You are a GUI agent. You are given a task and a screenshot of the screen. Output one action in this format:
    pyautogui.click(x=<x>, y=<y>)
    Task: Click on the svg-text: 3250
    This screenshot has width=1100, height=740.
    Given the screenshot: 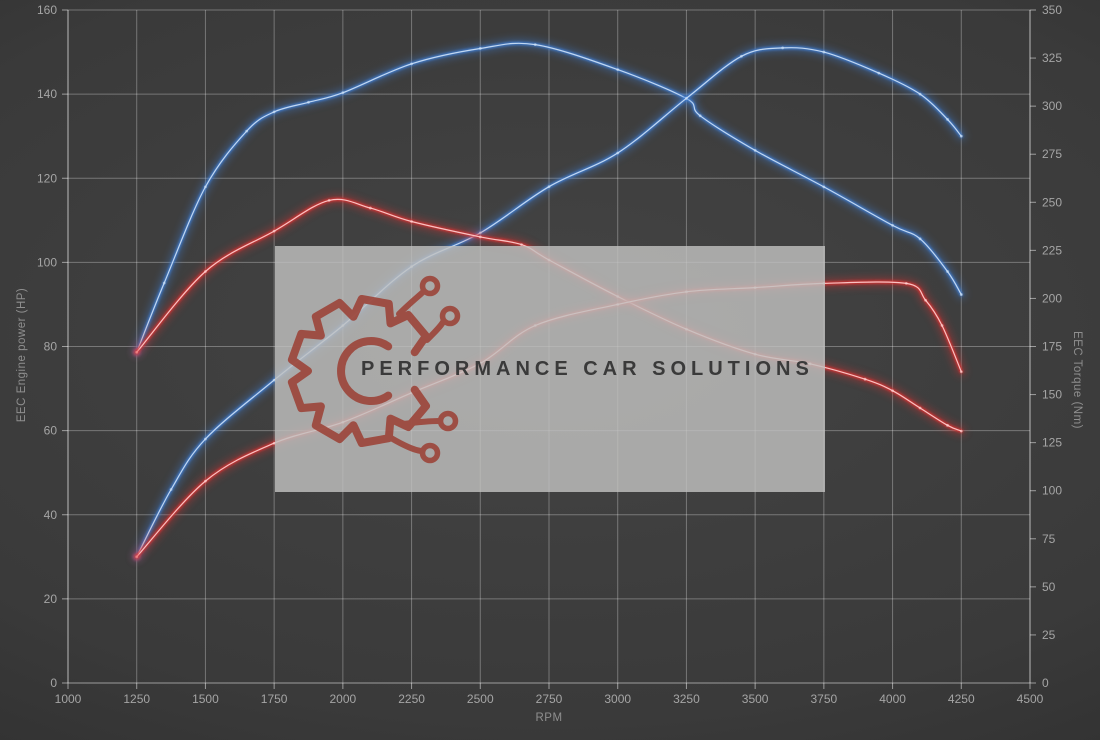 What is the action you would take?
    pyautogui.click(x=686, y=699)
    